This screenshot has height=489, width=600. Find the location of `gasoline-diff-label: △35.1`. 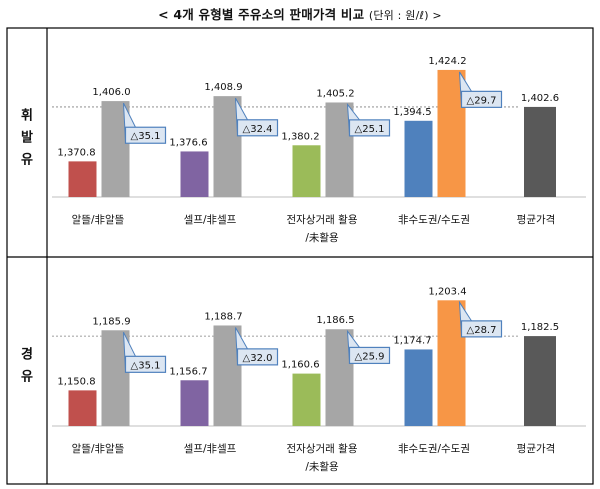

gasoline-diff-label: △35.1 is located at coordinates (146, 136).